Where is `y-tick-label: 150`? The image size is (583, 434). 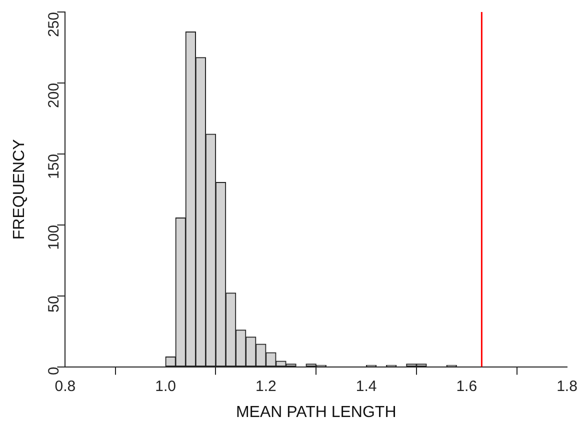
y-tick-label: 150 is located at coordinates (53, 166).